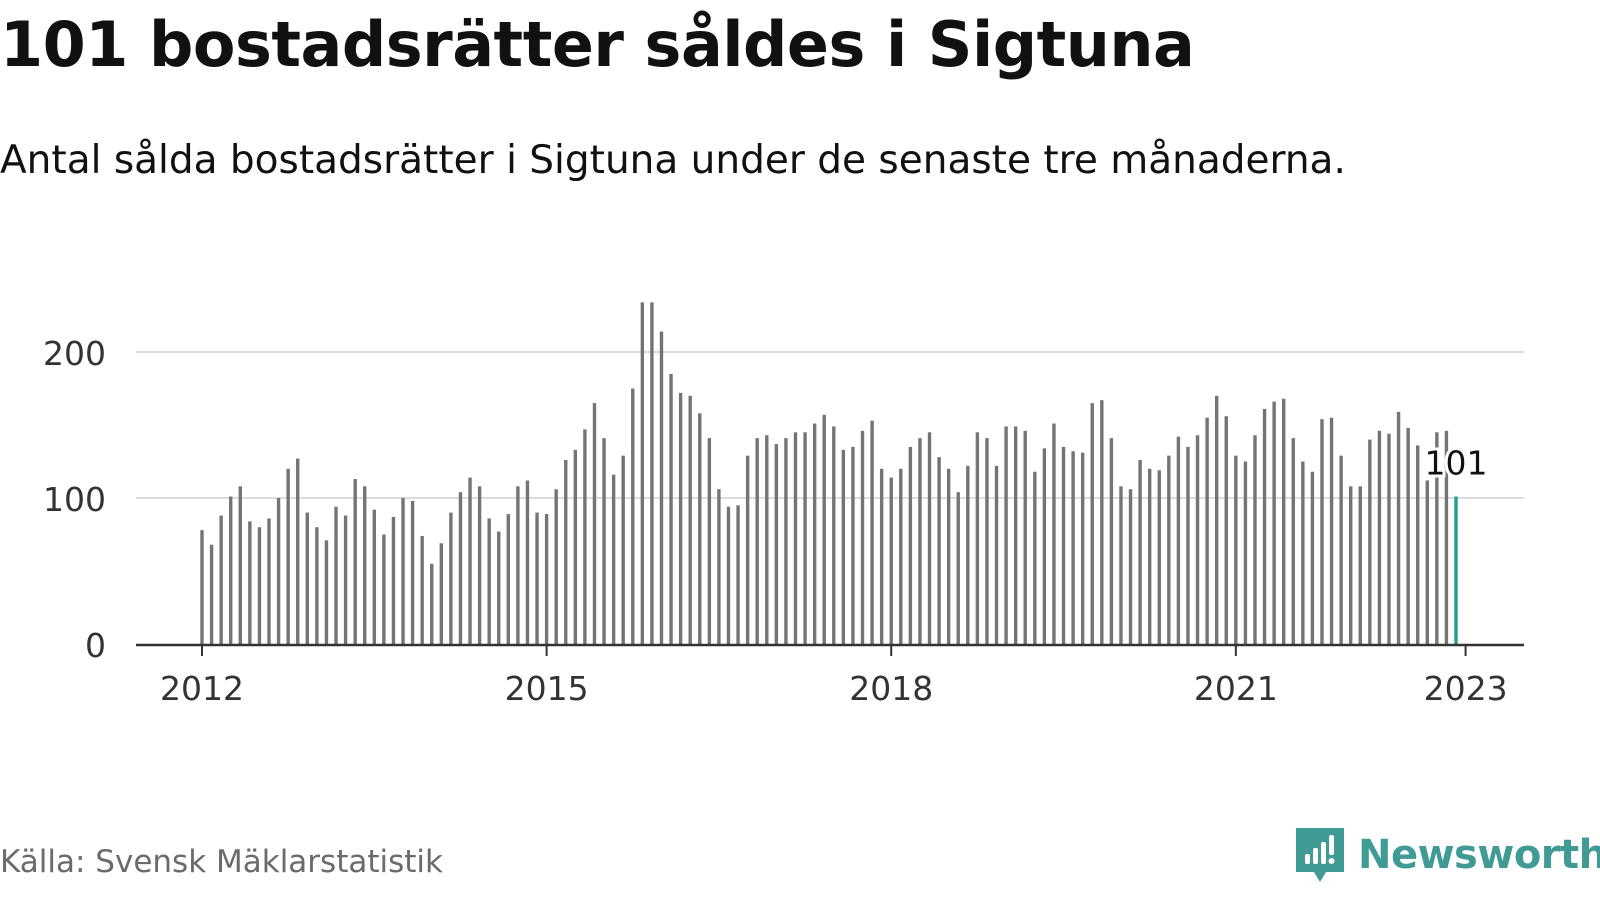  Describe the element at coordinates (1479, 855) in the screenshot. I see `brand-name: Newsworthy` at that location.